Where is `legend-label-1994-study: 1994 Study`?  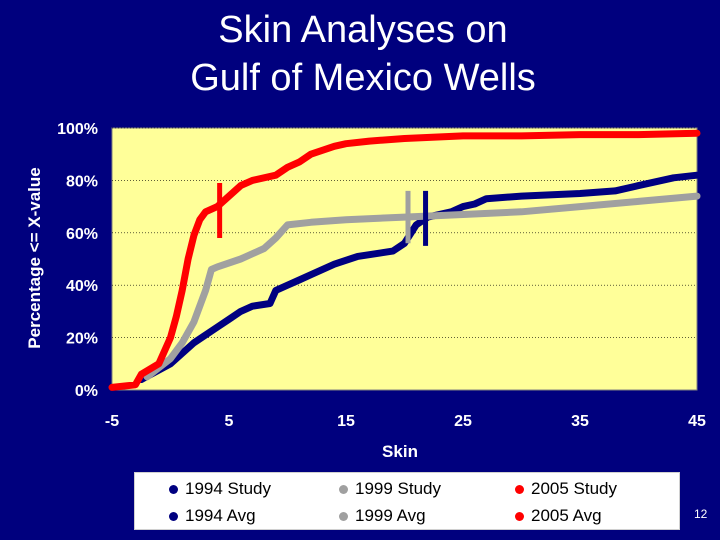 legend-label-1994-study: 1994 Study is located at coordinates (228, 488).